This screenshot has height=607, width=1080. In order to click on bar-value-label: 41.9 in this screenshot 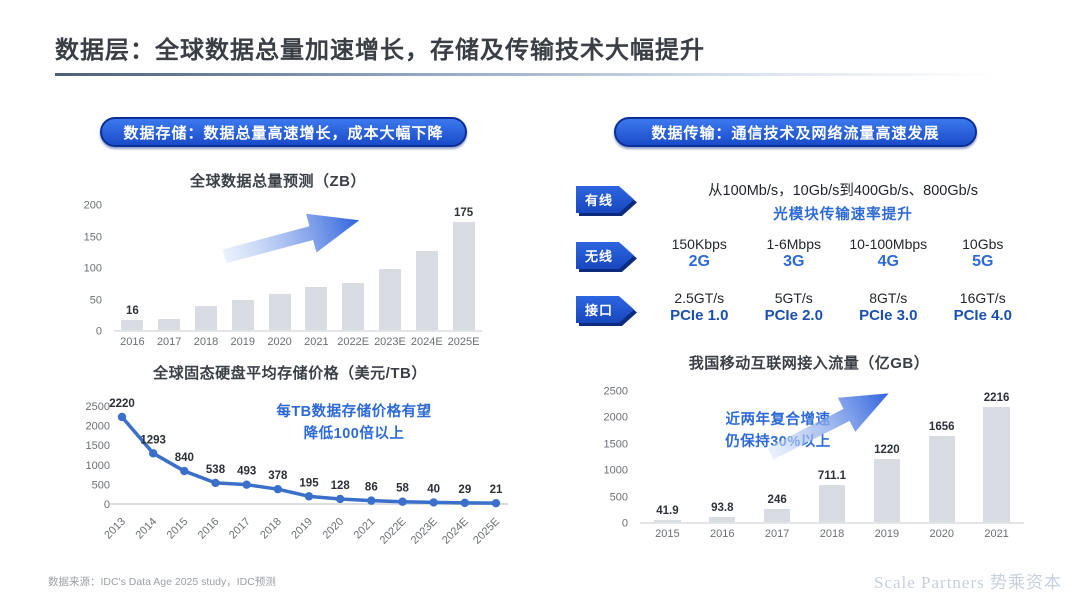, I will do `click(667, 510)`.